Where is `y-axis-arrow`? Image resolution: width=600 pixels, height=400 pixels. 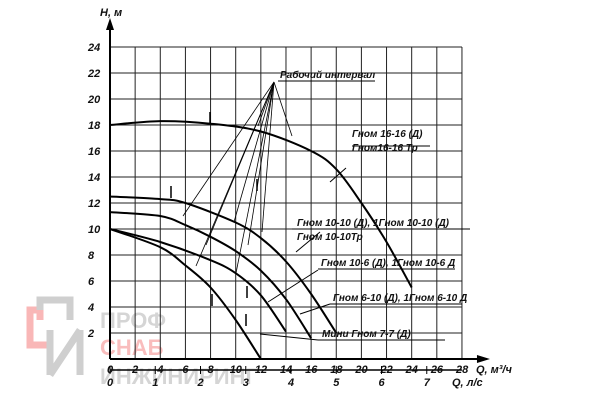 y-axis-arrow is located at coordinates (110, 24).